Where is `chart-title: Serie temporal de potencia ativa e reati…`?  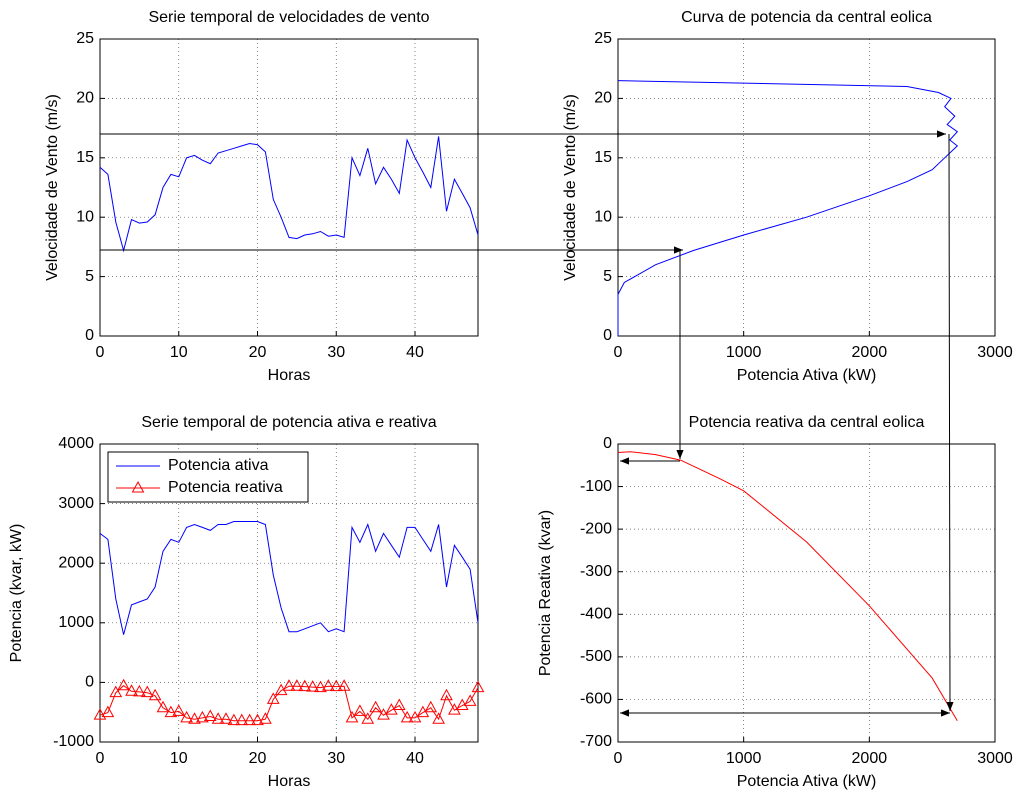
chart-title: Serie temporal de potencia ativa e reati… is located at coordinates (288, 422).